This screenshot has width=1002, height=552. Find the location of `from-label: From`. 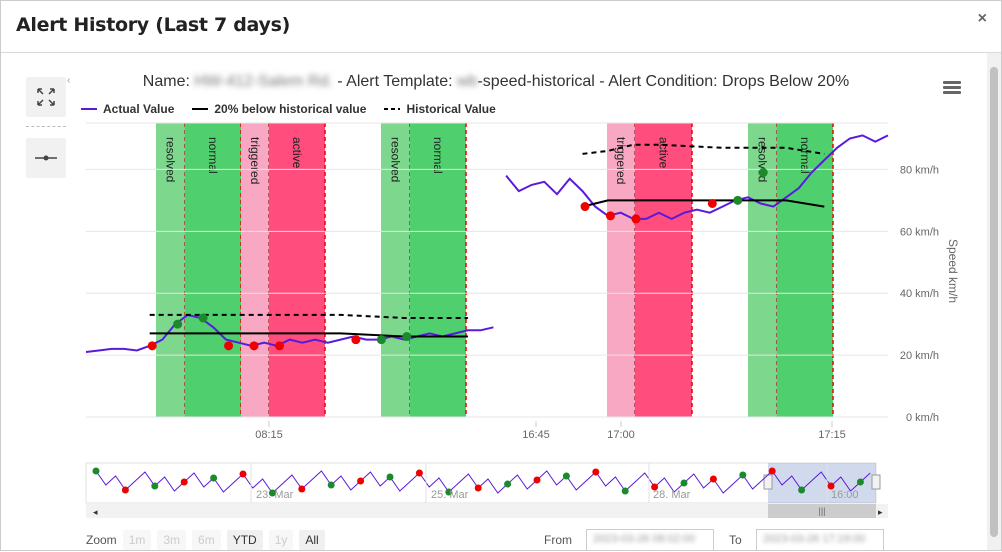

from-label: From is located at coordinates (558, 540).